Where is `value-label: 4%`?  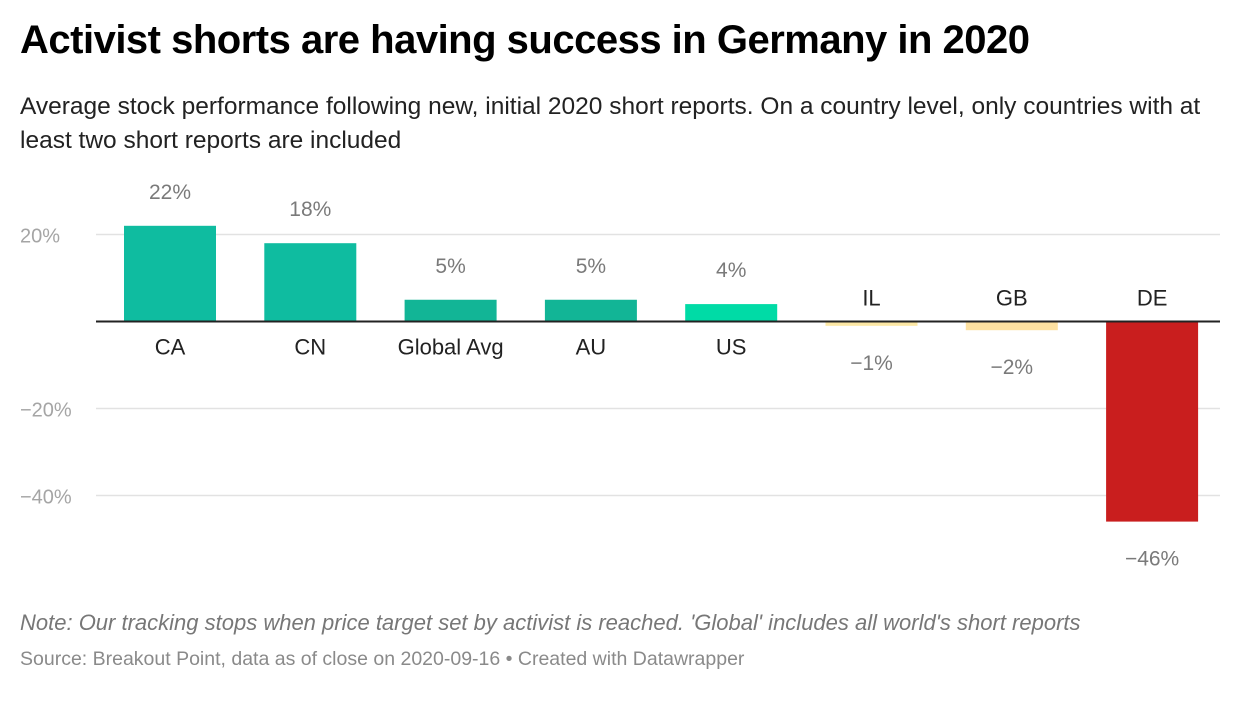 value-label: 4% is located at coordinates (731, 270).